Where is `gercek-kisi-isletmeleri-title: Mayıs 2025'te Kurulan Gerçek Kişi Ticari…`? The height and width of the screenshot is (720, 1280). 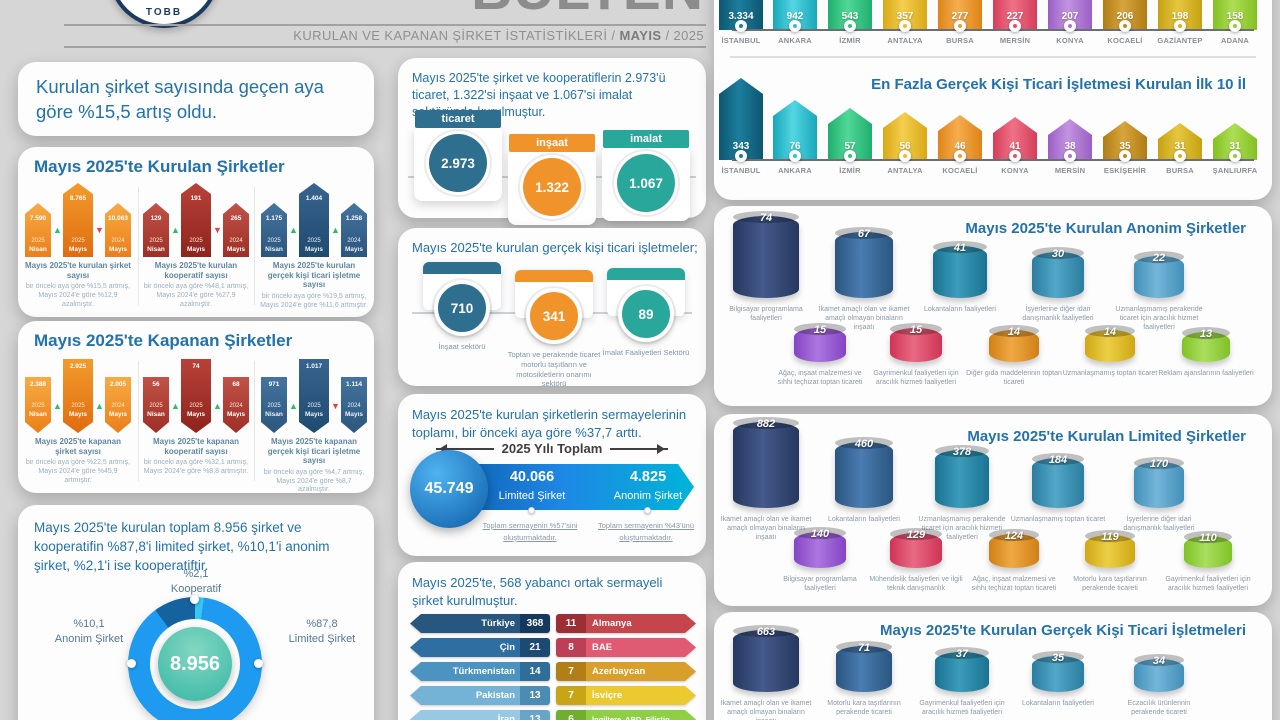 gercek-kisi-isletmeleri-title: Mayıs 2025'te Kurulan Gerçek Kişi Ticari… is located at coordinates (1063, 630).